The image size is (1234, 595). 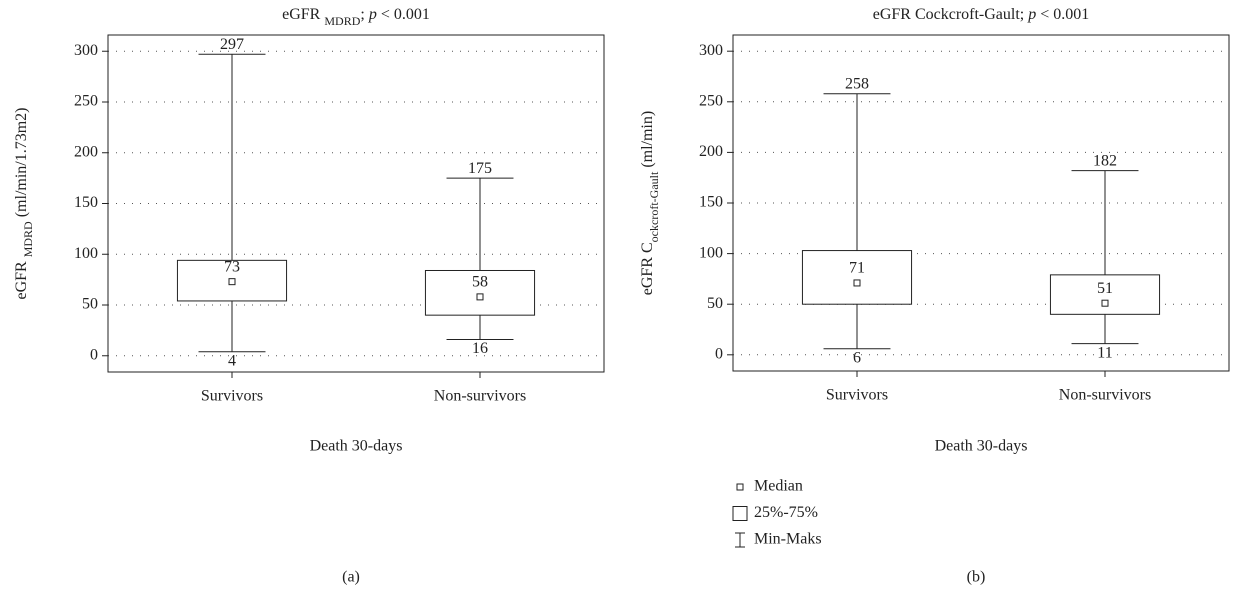 What do you see at coordinates (1105, 160) in the screenshot?
I see `max-label: 182` at bounding box center [1105, 160].